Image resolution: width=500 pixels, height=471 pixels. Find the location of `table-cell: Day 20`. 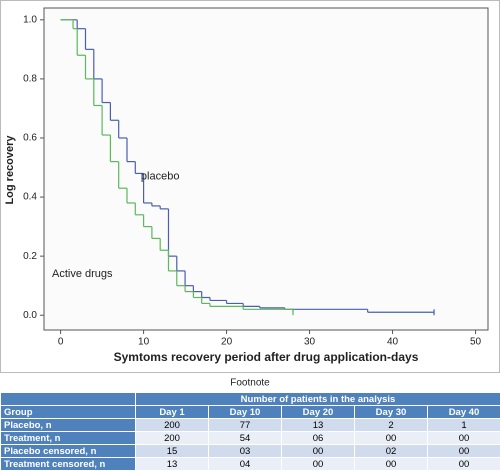

table-cell: Day 20 is located at coordinates (318, 412).